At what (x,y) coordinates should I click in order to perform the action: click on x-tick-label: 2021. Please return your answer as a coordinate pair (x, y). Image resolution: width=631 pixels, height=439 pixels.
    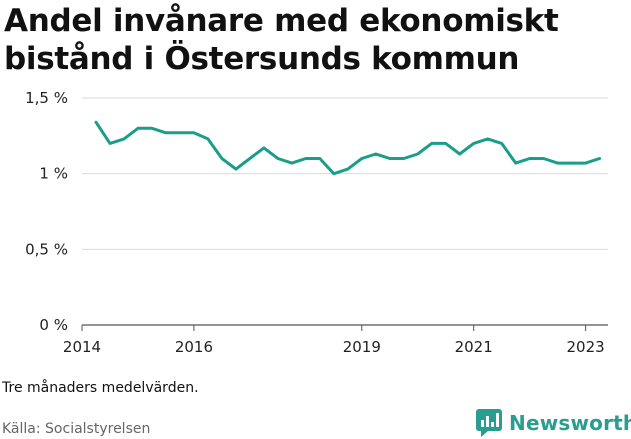
    Looking at the image, I should click on (474, 347).